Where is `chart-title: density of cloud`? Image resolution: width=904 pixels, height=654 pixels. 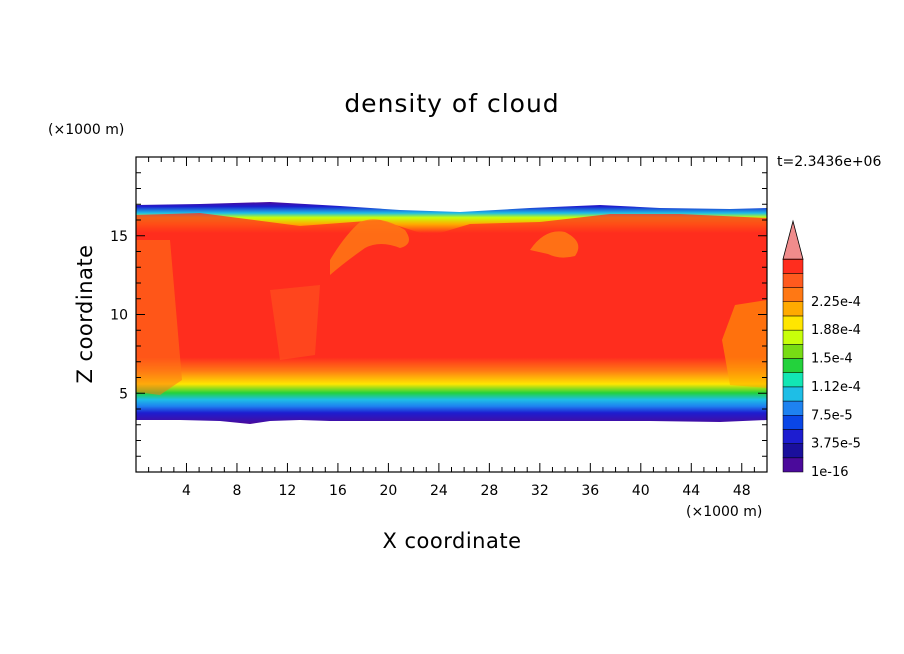
chart-title: density of cloud is located at coordinates (451, 103).